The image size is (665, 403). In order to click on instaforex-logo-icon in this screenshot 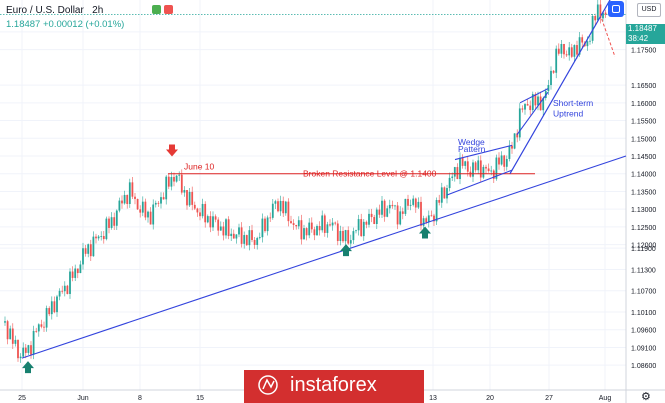, I will do `click(268, 385)`.